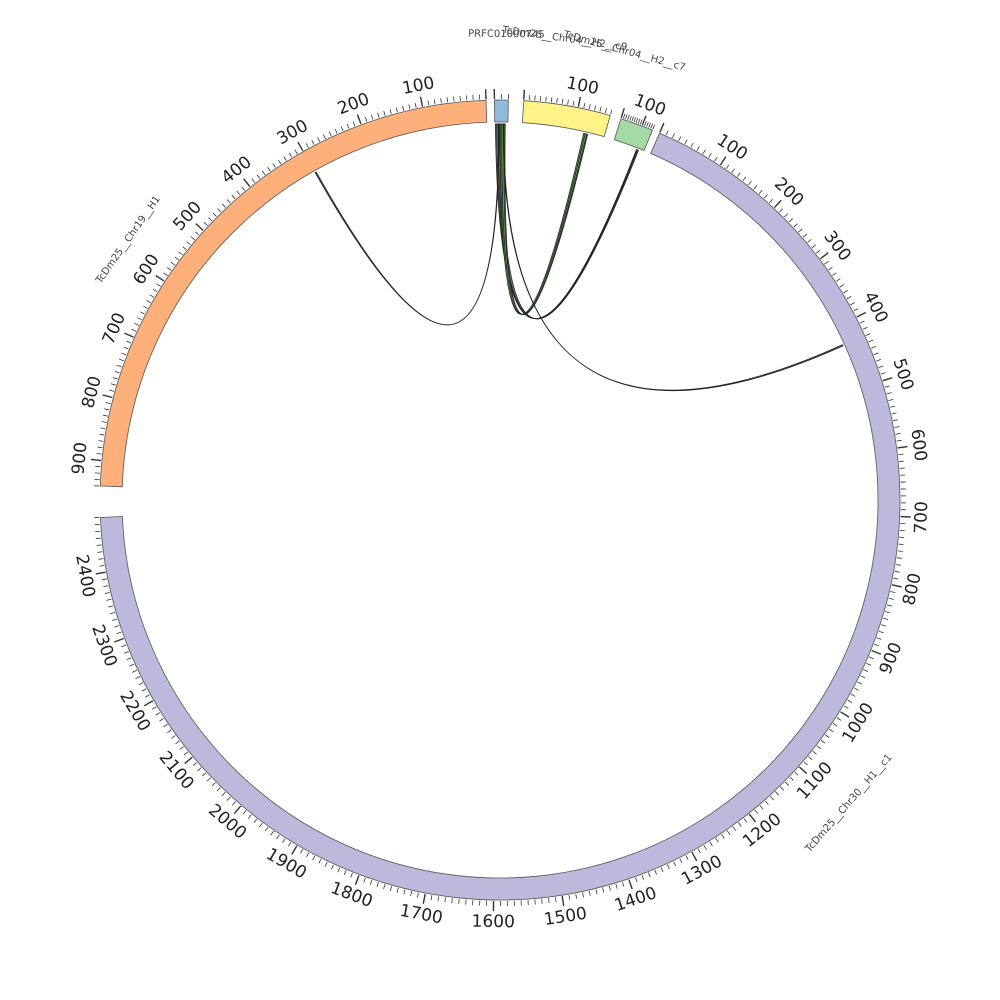  Describe the element at coordinates (84, 576) in the screenshot. I see `tick-label: 2400` at that location.